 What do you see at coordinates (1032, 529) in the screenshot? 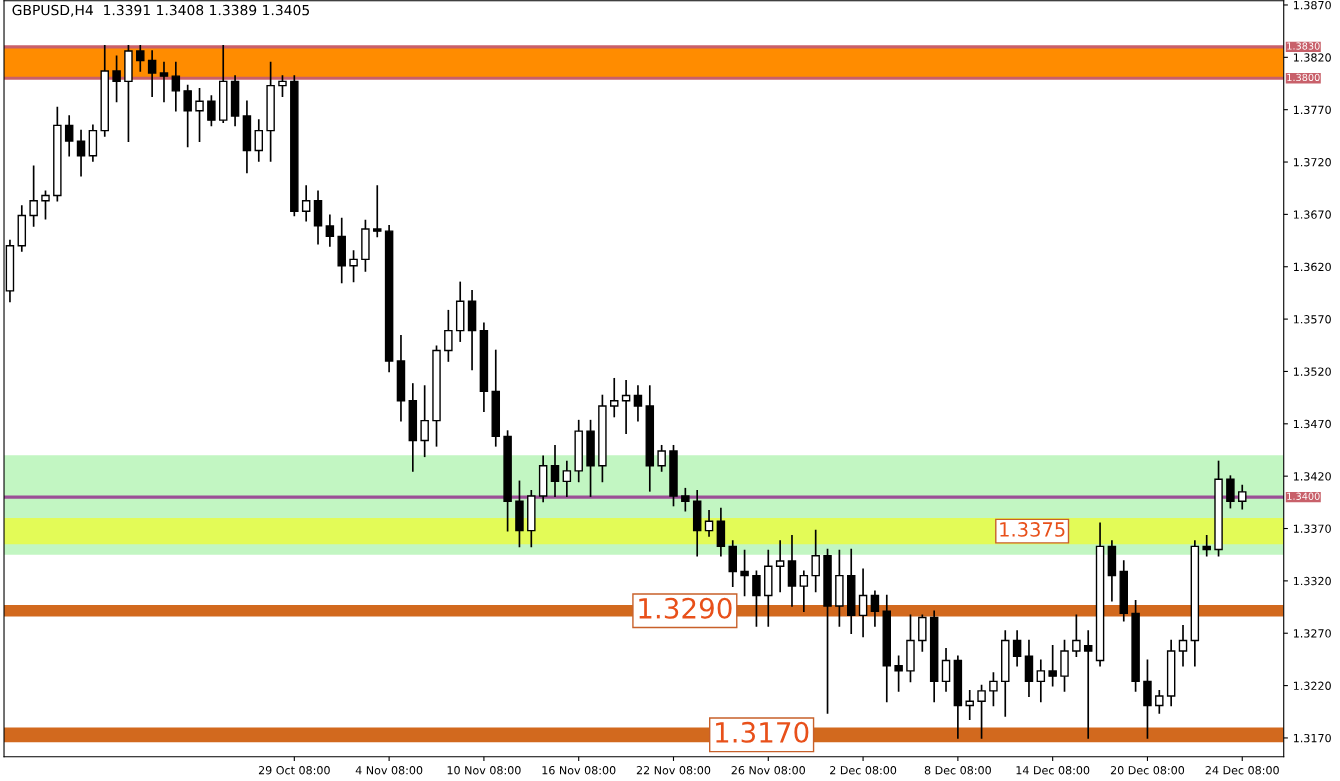
I see `band-label: 1.3375` at bounding box center [1032, 529].